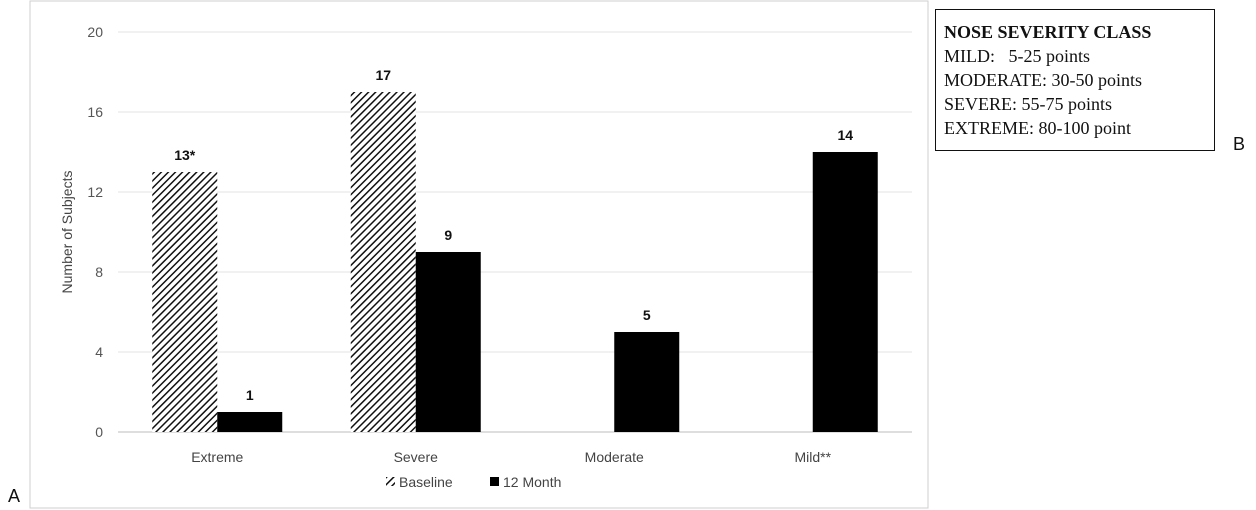 The height and width of the screenshot is (510, 1256). I want to click on legend-label: 12 Month, so click(532, 482).